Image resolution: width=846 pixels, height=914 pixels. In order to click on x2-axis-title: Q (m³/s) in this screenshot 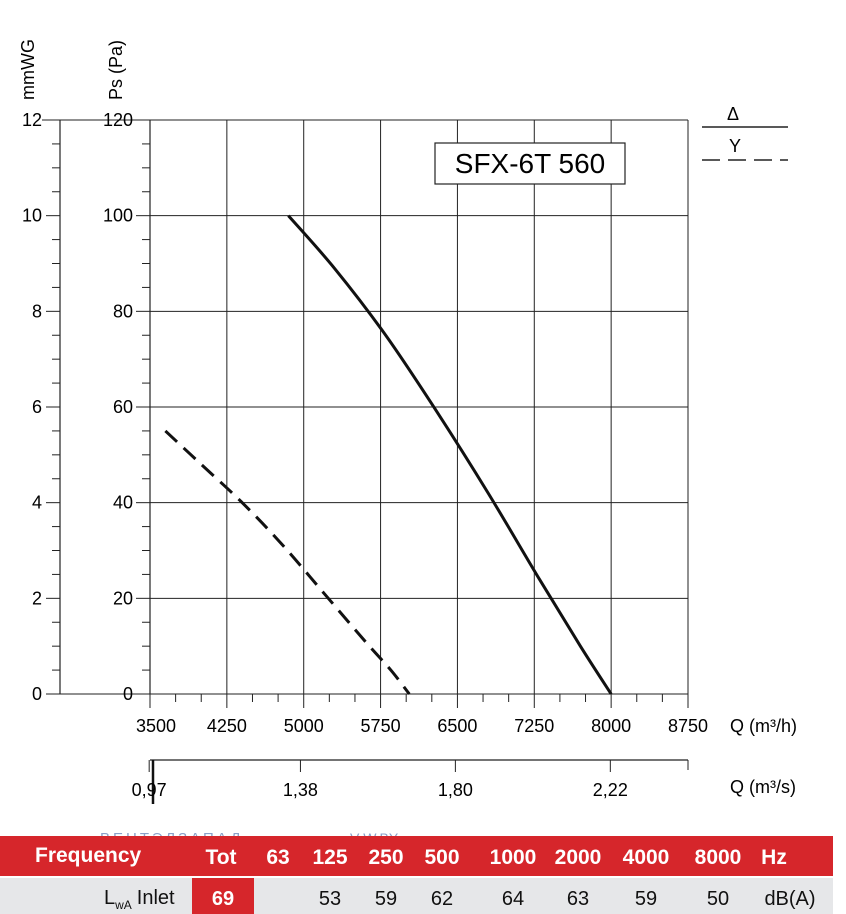, I will do `click(763, 787)`.